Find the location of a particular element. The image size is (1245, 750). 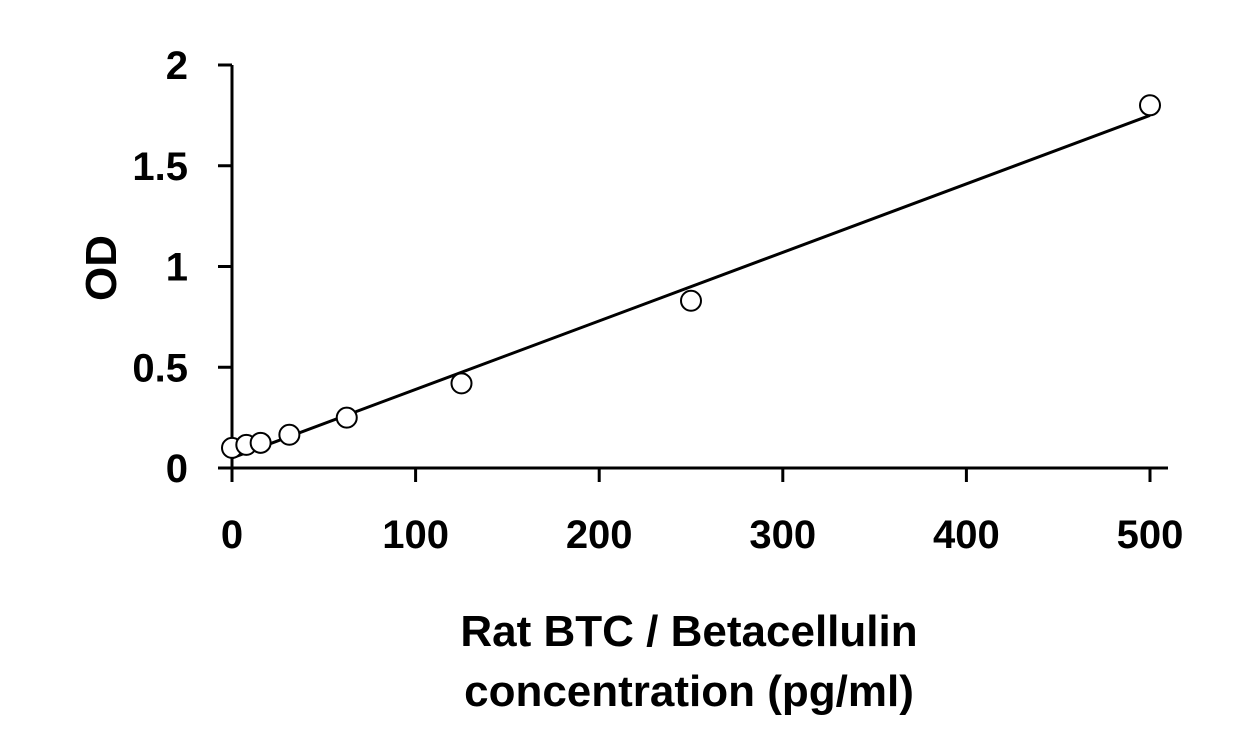

x-tick-label: 100 is located at coordinates (415, 535).